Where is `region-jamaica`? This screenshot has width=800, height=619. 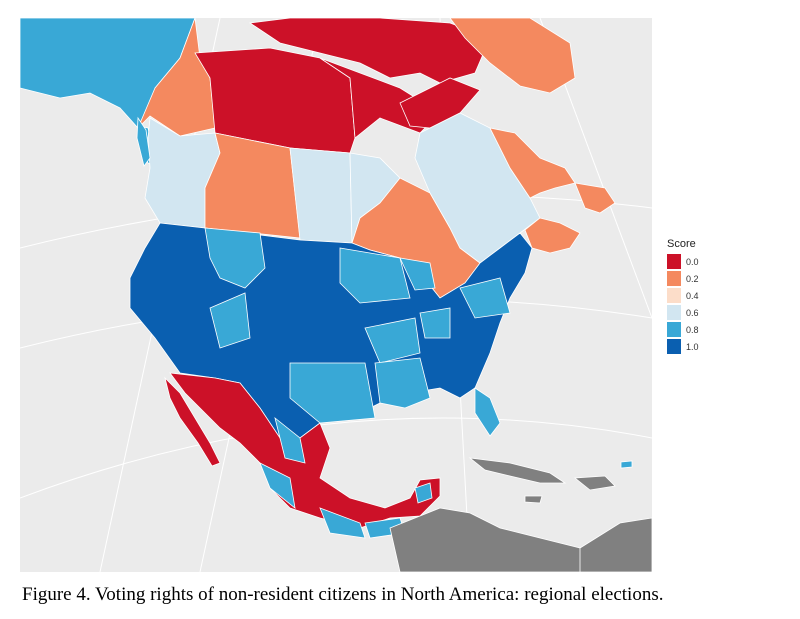 region-jamaica is located at coordinates (533, 499).